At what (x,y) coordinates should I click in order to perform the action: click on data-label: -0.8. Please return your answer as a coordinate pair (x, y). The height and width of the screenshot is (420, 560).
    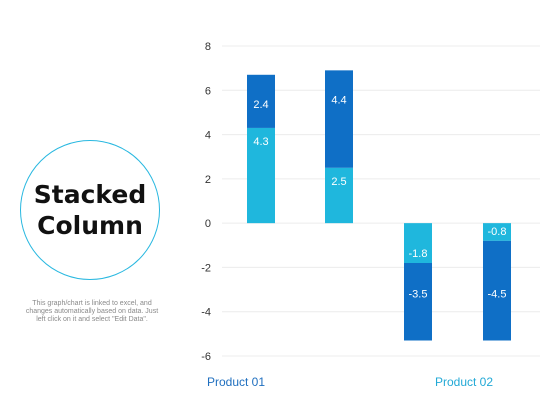
    Looking at the image, I should click on (497, 232).